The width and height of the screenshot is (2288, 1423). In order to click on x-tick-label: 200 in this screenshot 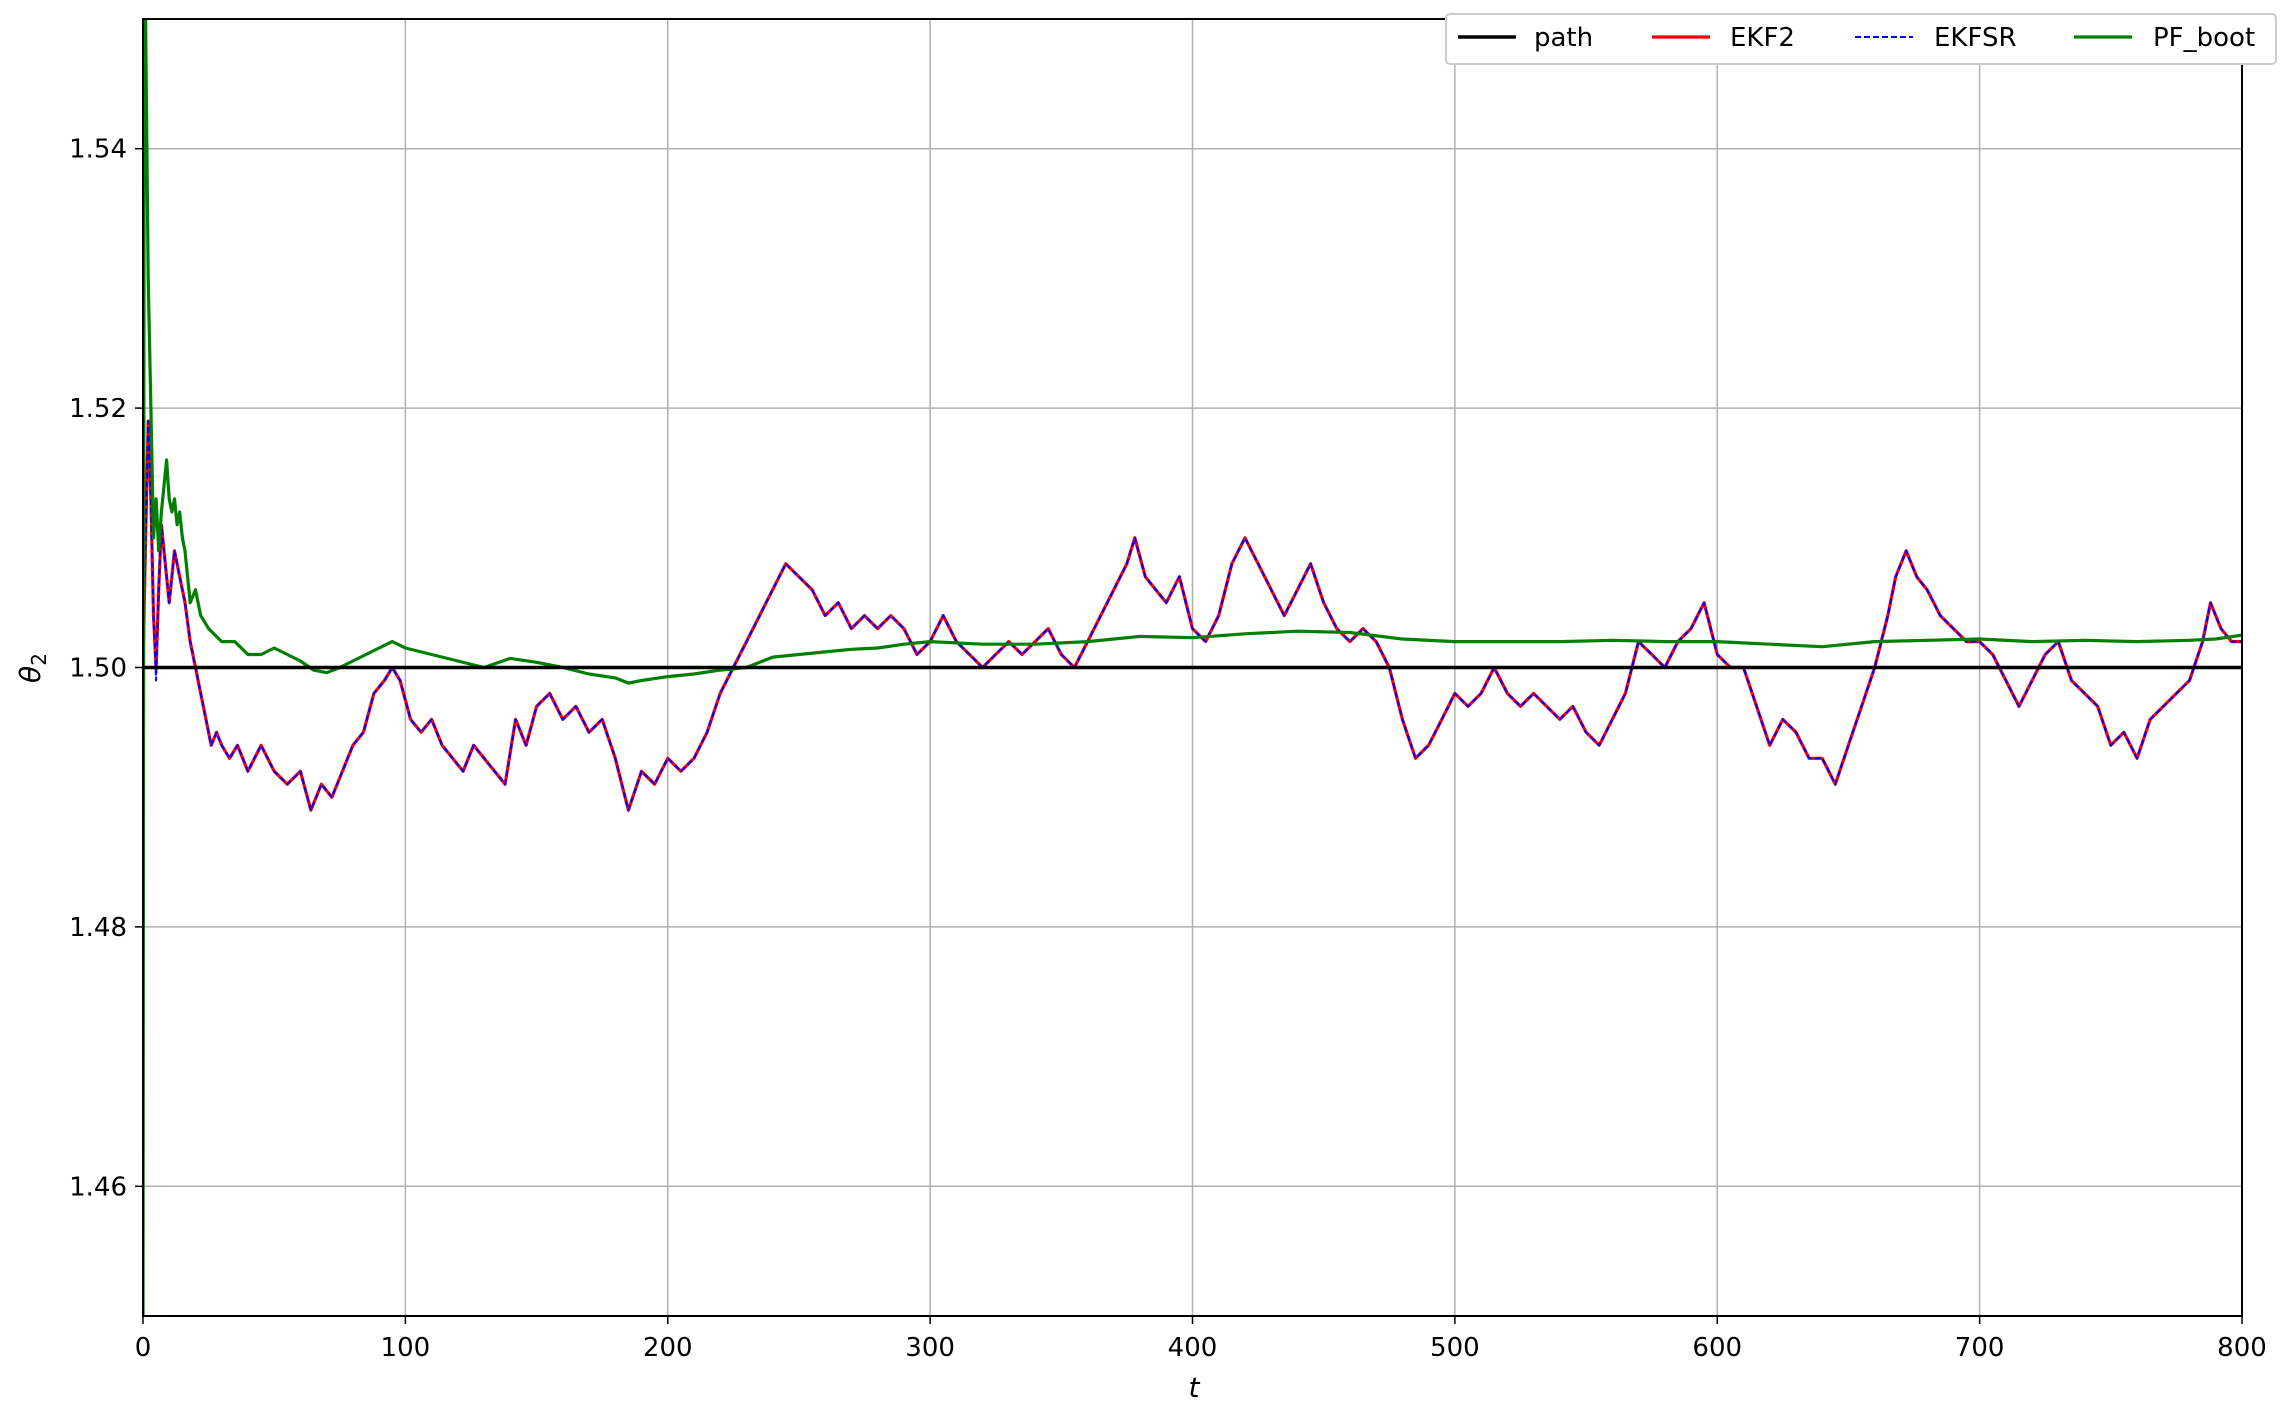, I will do `click(668, 1348)`.